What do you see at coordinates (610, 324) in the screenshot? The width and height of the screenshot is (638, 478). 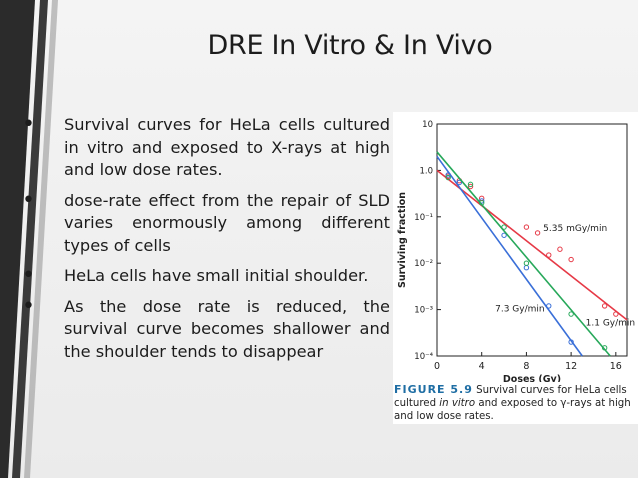 I see `series-annotation: 1.1 Gy/min` at bounding box center [610, 324].